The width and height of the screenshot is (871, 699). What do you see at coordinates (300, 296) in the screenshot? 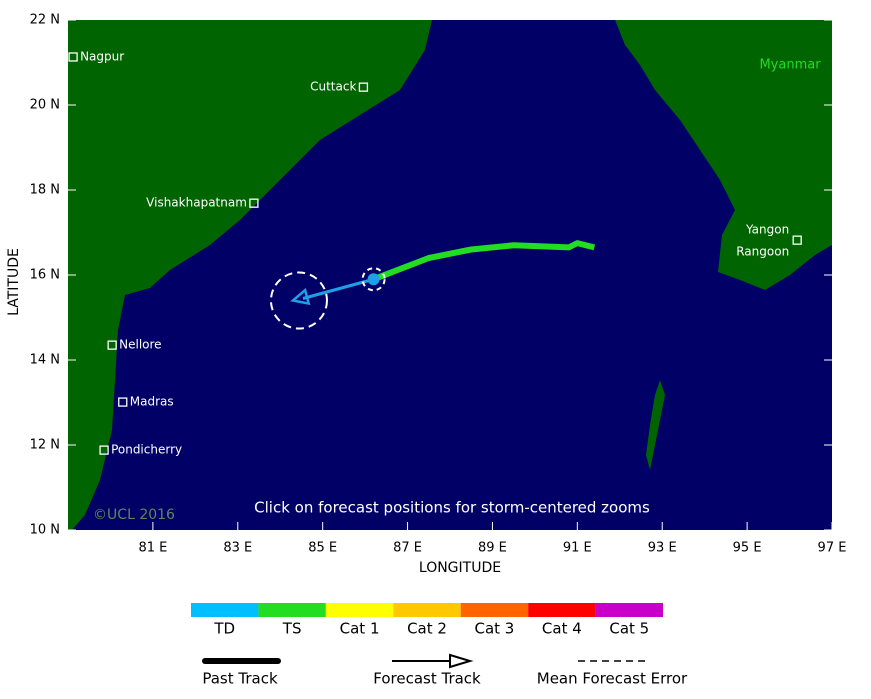
I see `forecast-arrowhead` at bounding box center [300, 296].